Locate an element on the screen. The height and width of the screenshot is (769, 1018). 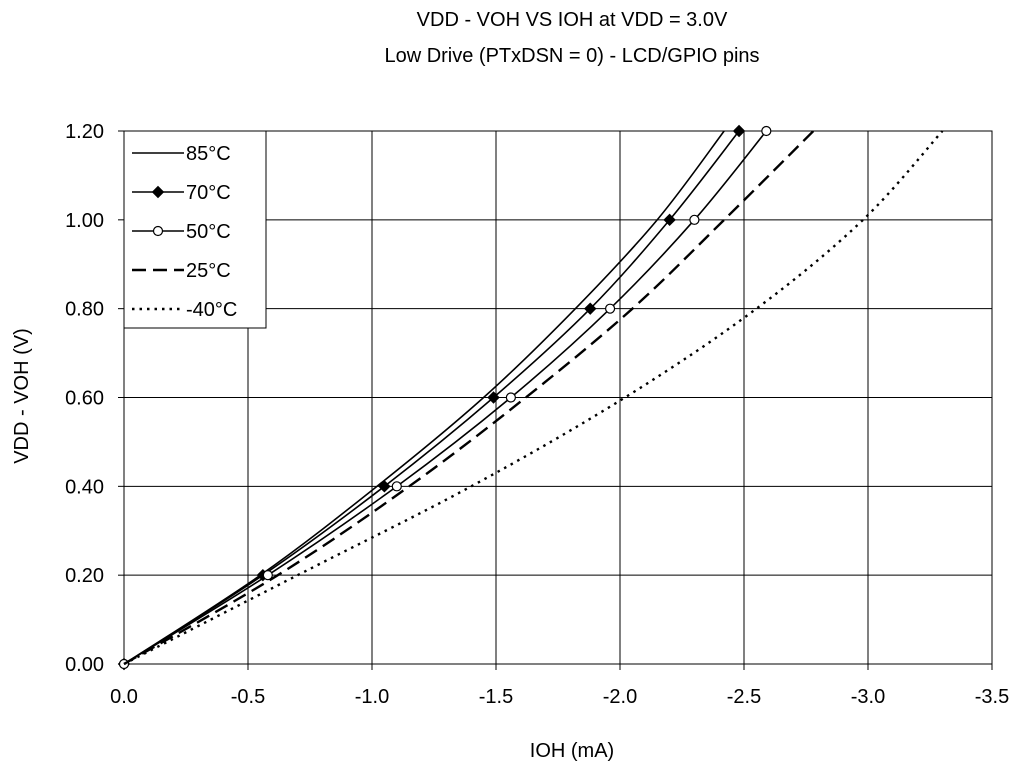
y-tick-label: 0.20 is located at coordinates (84, 576).